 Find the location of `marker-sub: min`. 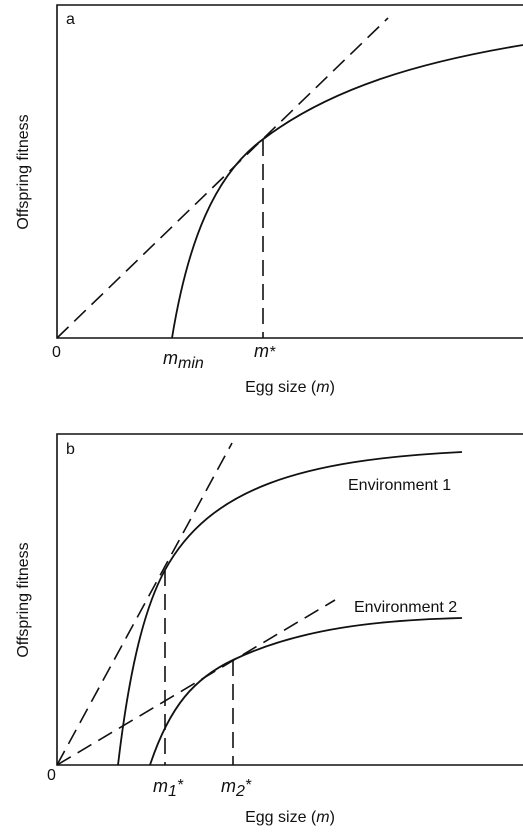

marker-sub: min is located at coordinates (191, 363).